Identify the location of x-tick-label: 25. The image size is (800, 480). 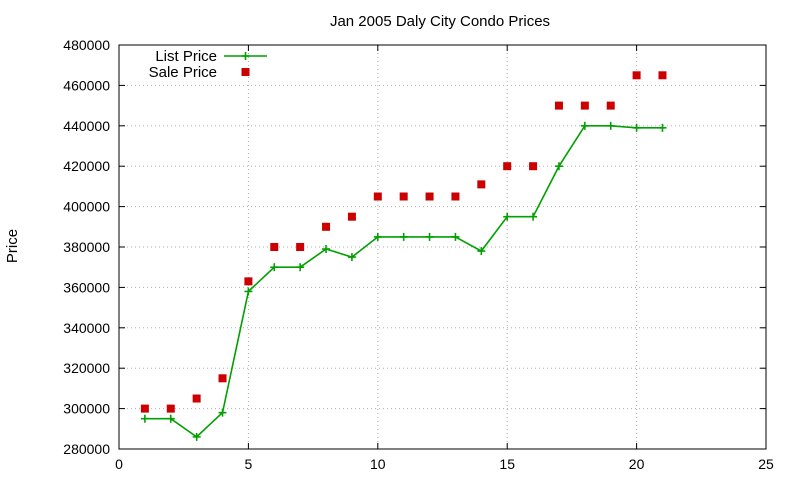
(766, 464).